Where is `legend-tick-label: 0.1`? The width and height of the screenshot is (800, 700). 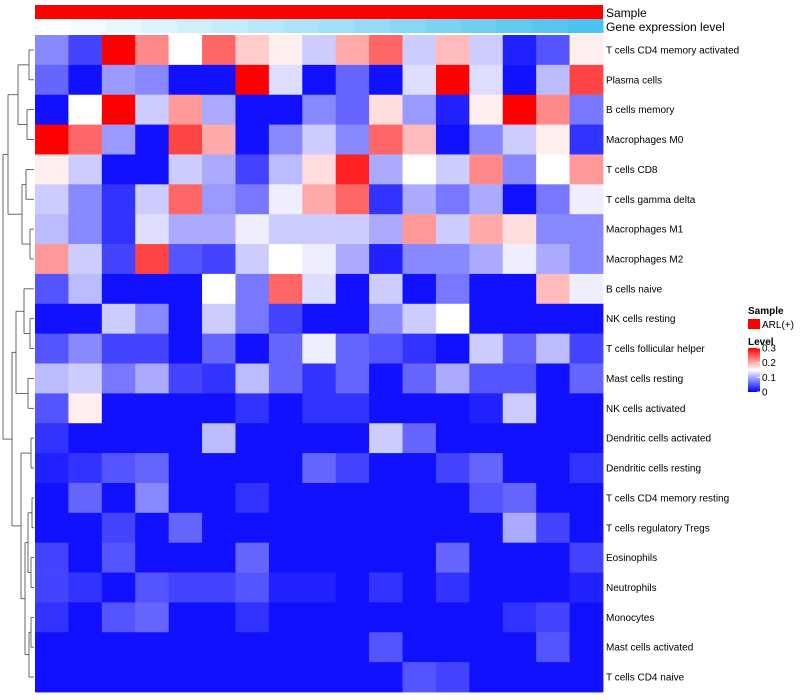 legend-tick-label: 0.1 is located at coordinates (769, 378).